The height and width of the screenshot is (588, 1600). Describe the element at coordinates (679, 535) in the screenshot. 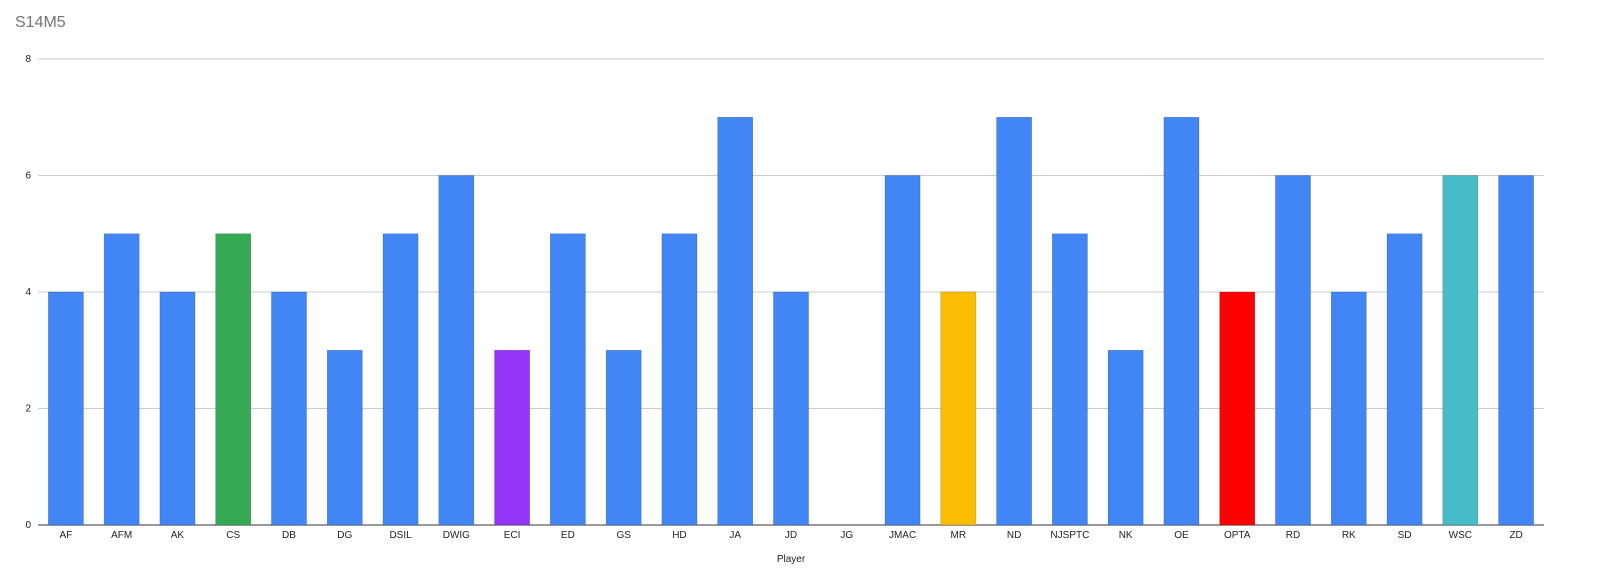

I see `x-tick-label: HD` at that location.